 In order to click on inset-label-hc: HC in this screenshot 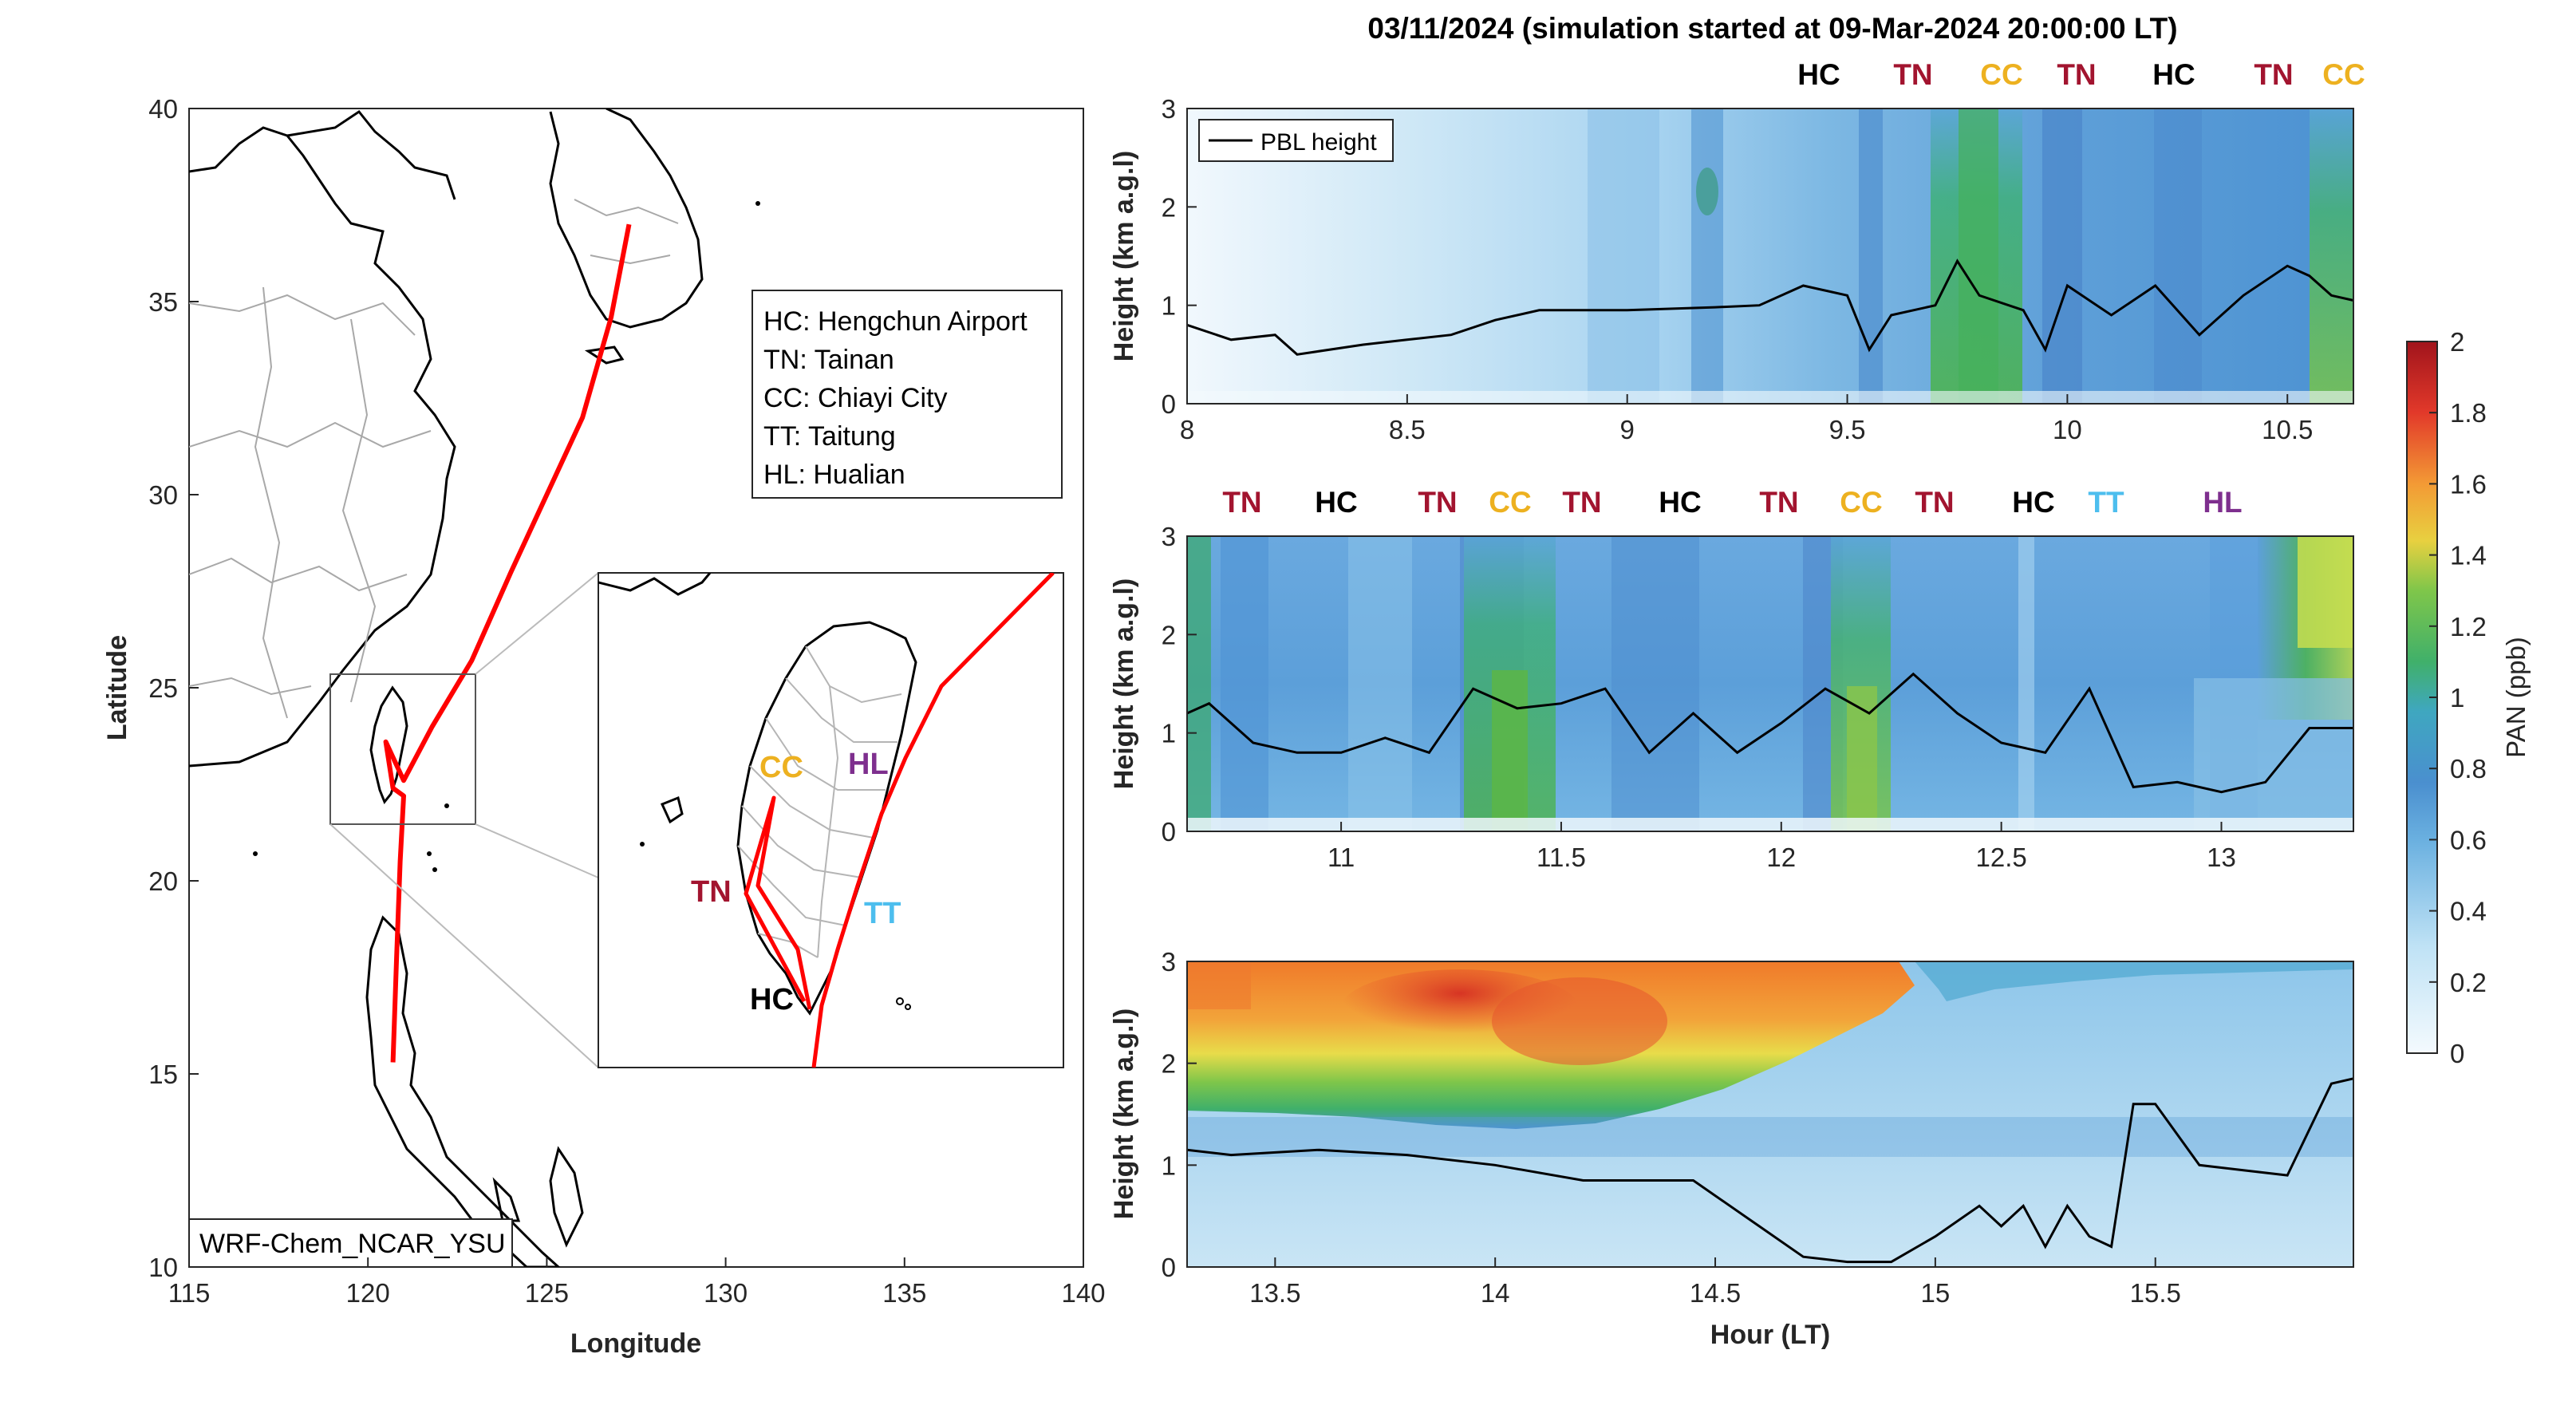, I will do `click(772, 999)`.